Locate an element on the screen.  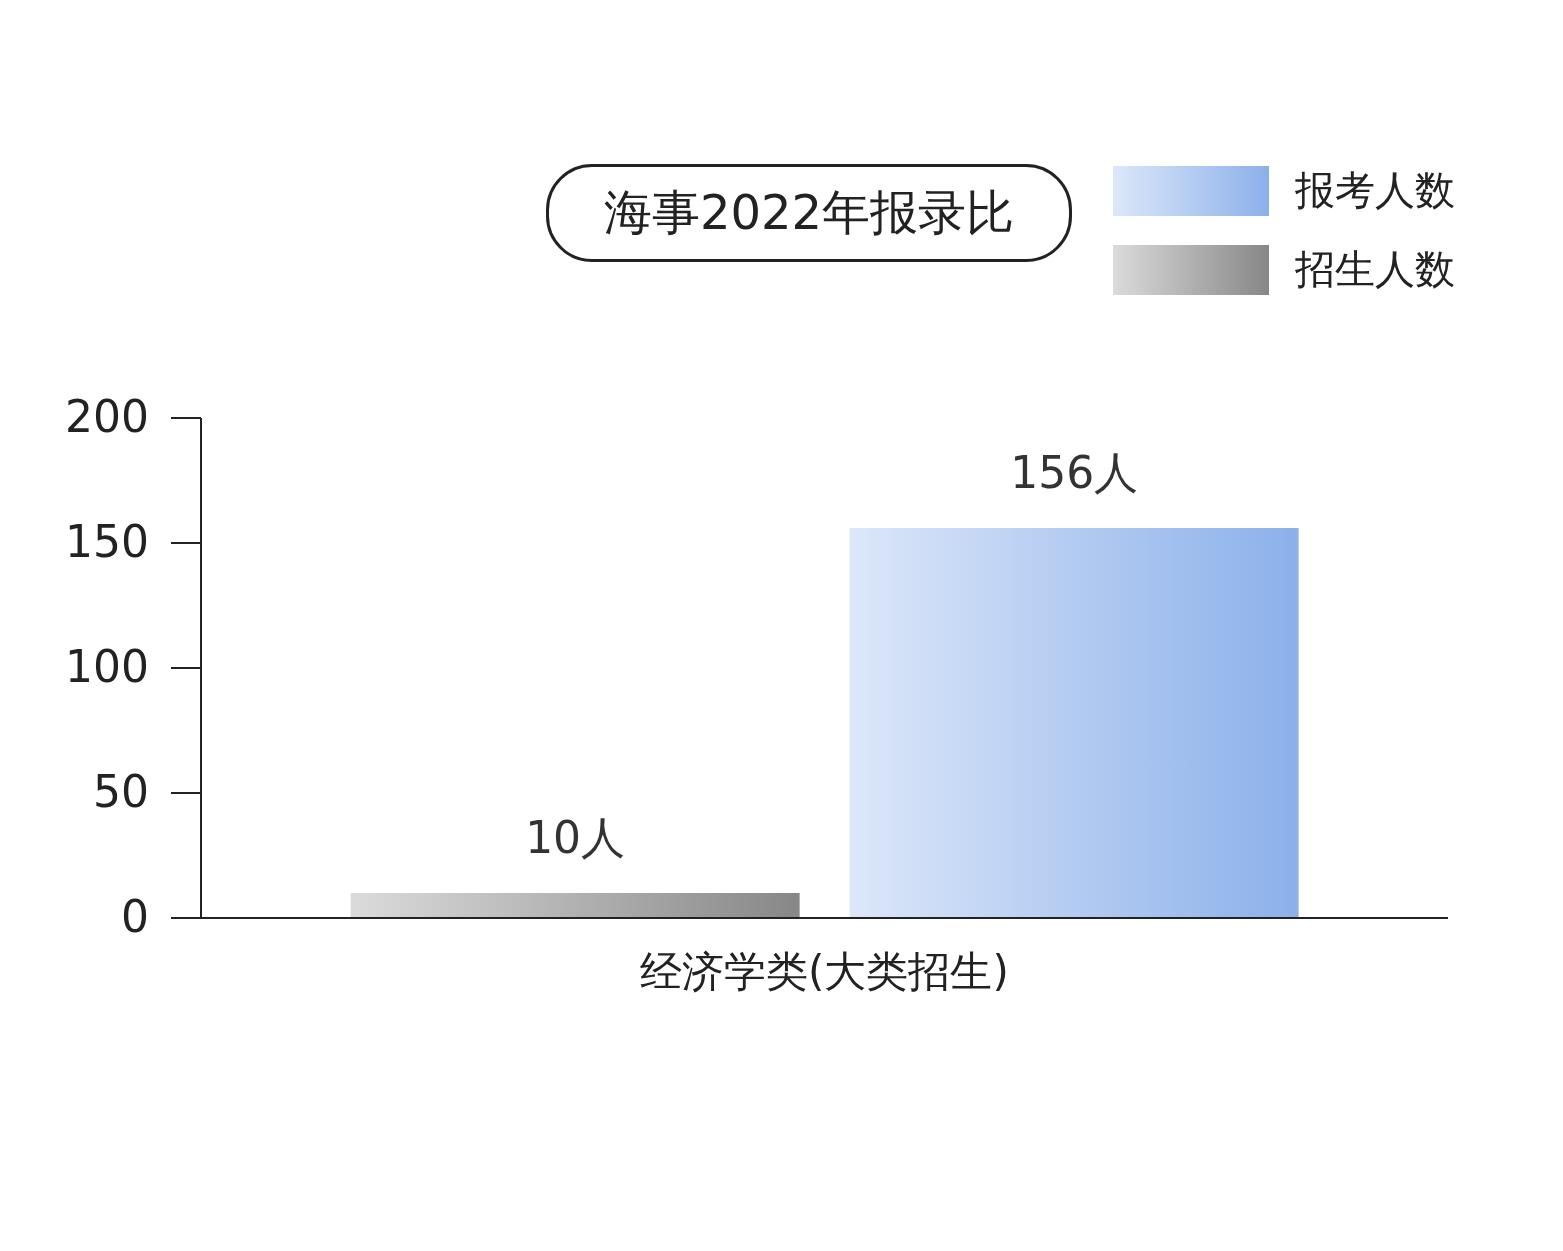
x-tick-label: 经济学类(大类招生) is located at coordinates (824, 971).